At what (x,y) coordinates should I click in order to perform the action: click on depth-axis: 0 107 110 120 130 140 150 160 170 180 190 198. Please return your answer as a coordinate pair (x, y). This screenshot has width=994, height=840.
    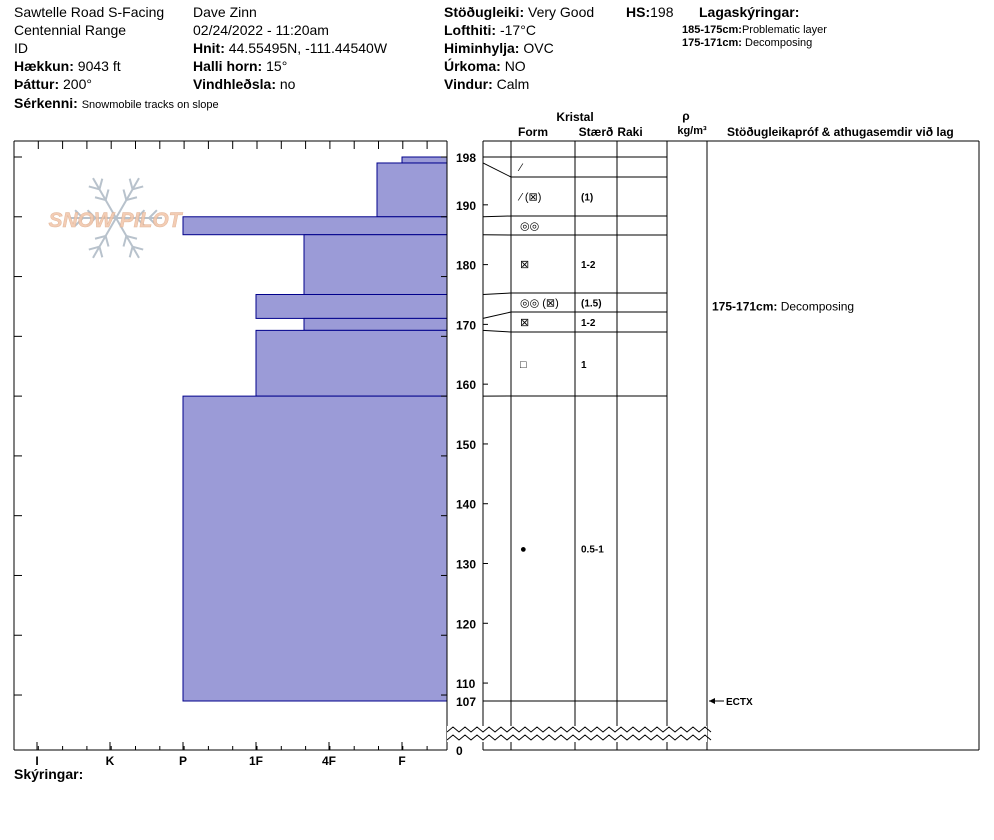
    Looking at the image, I should click on (466, 454).